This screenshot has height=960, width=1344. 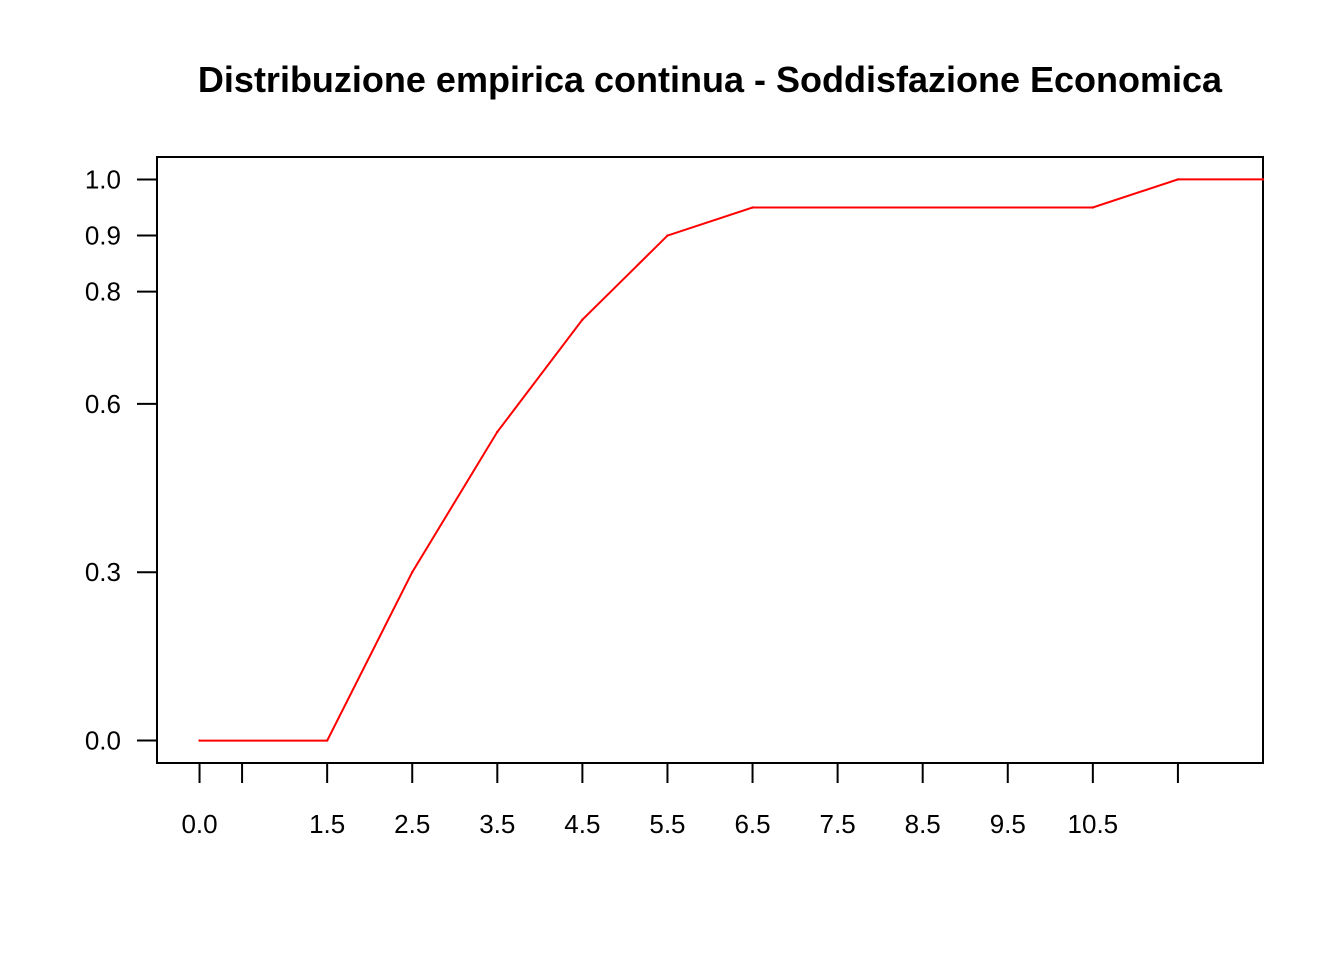 What do you see at coordinates (1093, 824) in the screenshot?
I see `x-tick-label: 10.5` at bounding box center [1093, 824].